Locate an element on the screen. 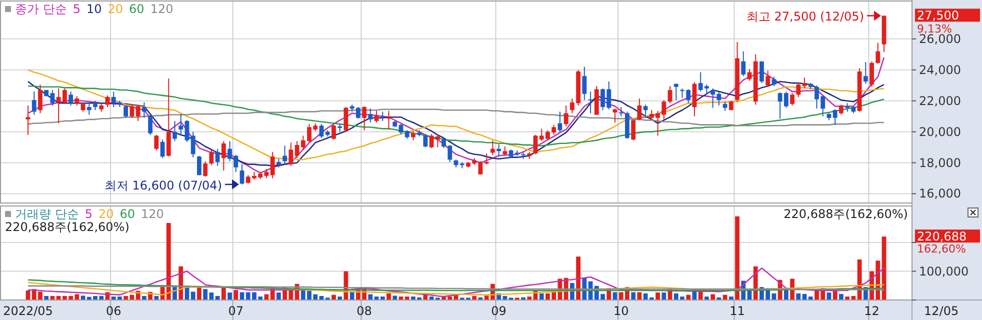 This screenshot has height=320, width=982. y-tick-label: 22,000 is located at coordinates (940, 101).